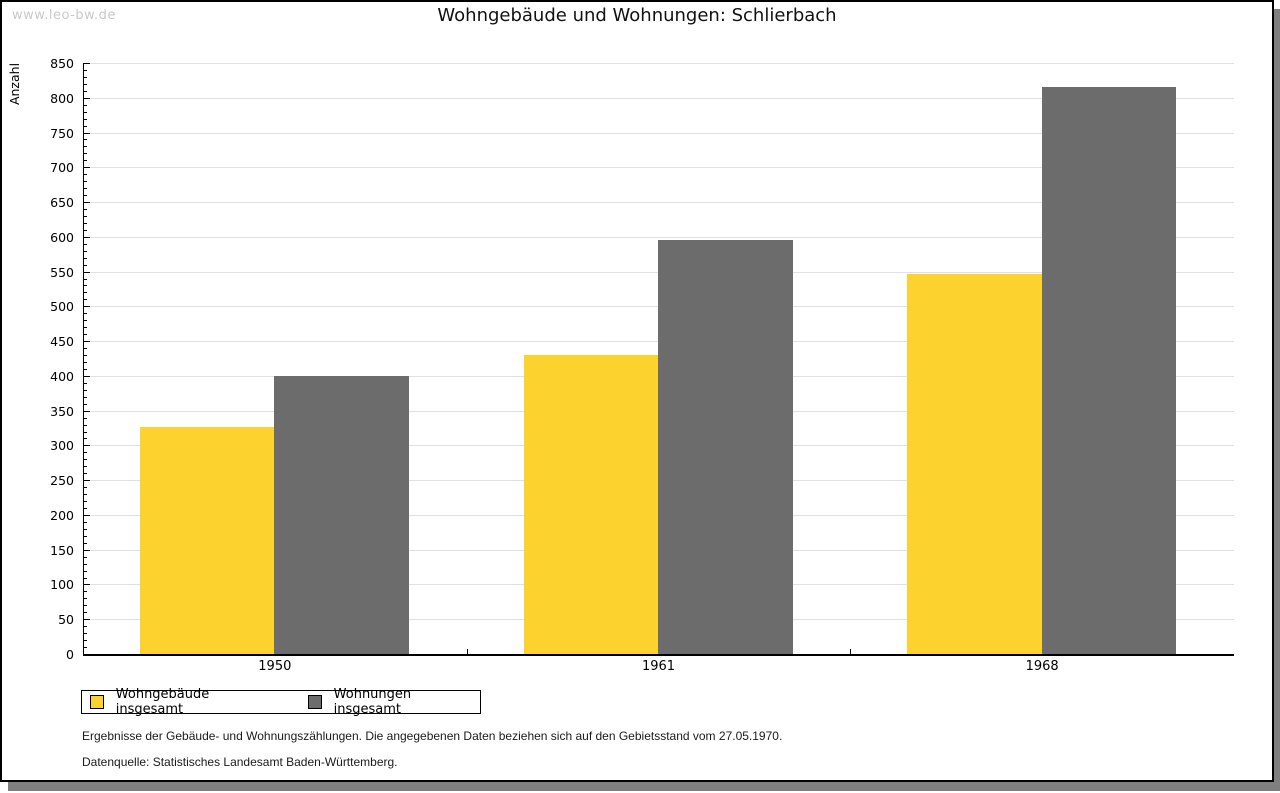  Describe the element at coordinates (62, 168) in the screenshot. I see `y-tick-label: 700` at that location.